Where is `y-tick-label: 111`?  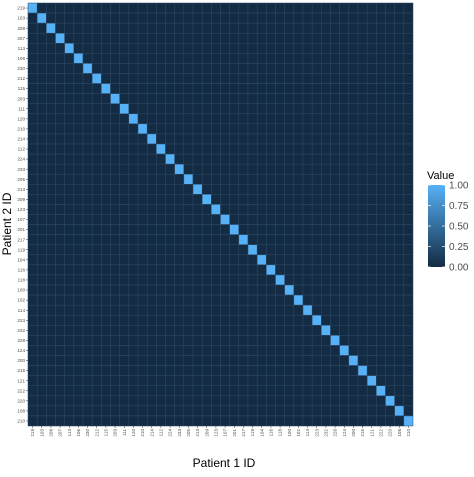
y-tick-label: 111 is located at coordinates (21, 108).